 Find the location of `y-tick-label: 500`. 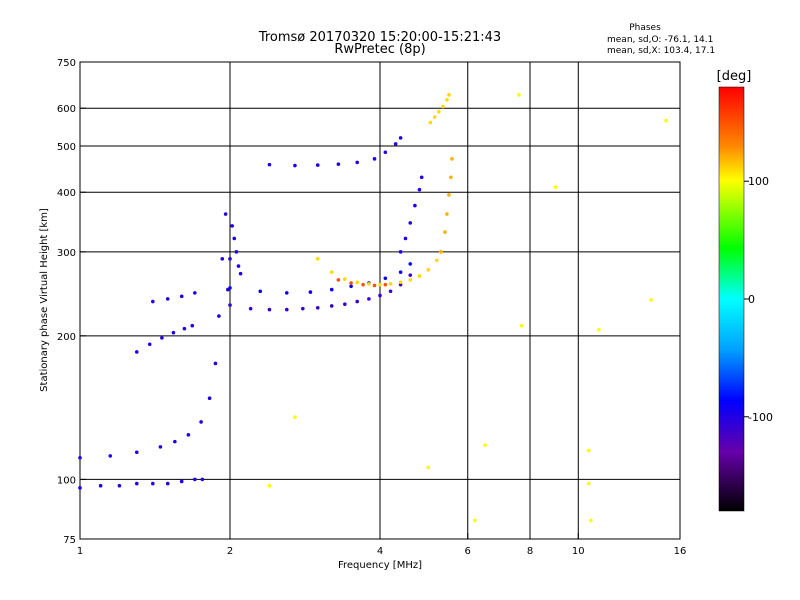

y-tick-label: 500 is located at coordinates (66, 147).